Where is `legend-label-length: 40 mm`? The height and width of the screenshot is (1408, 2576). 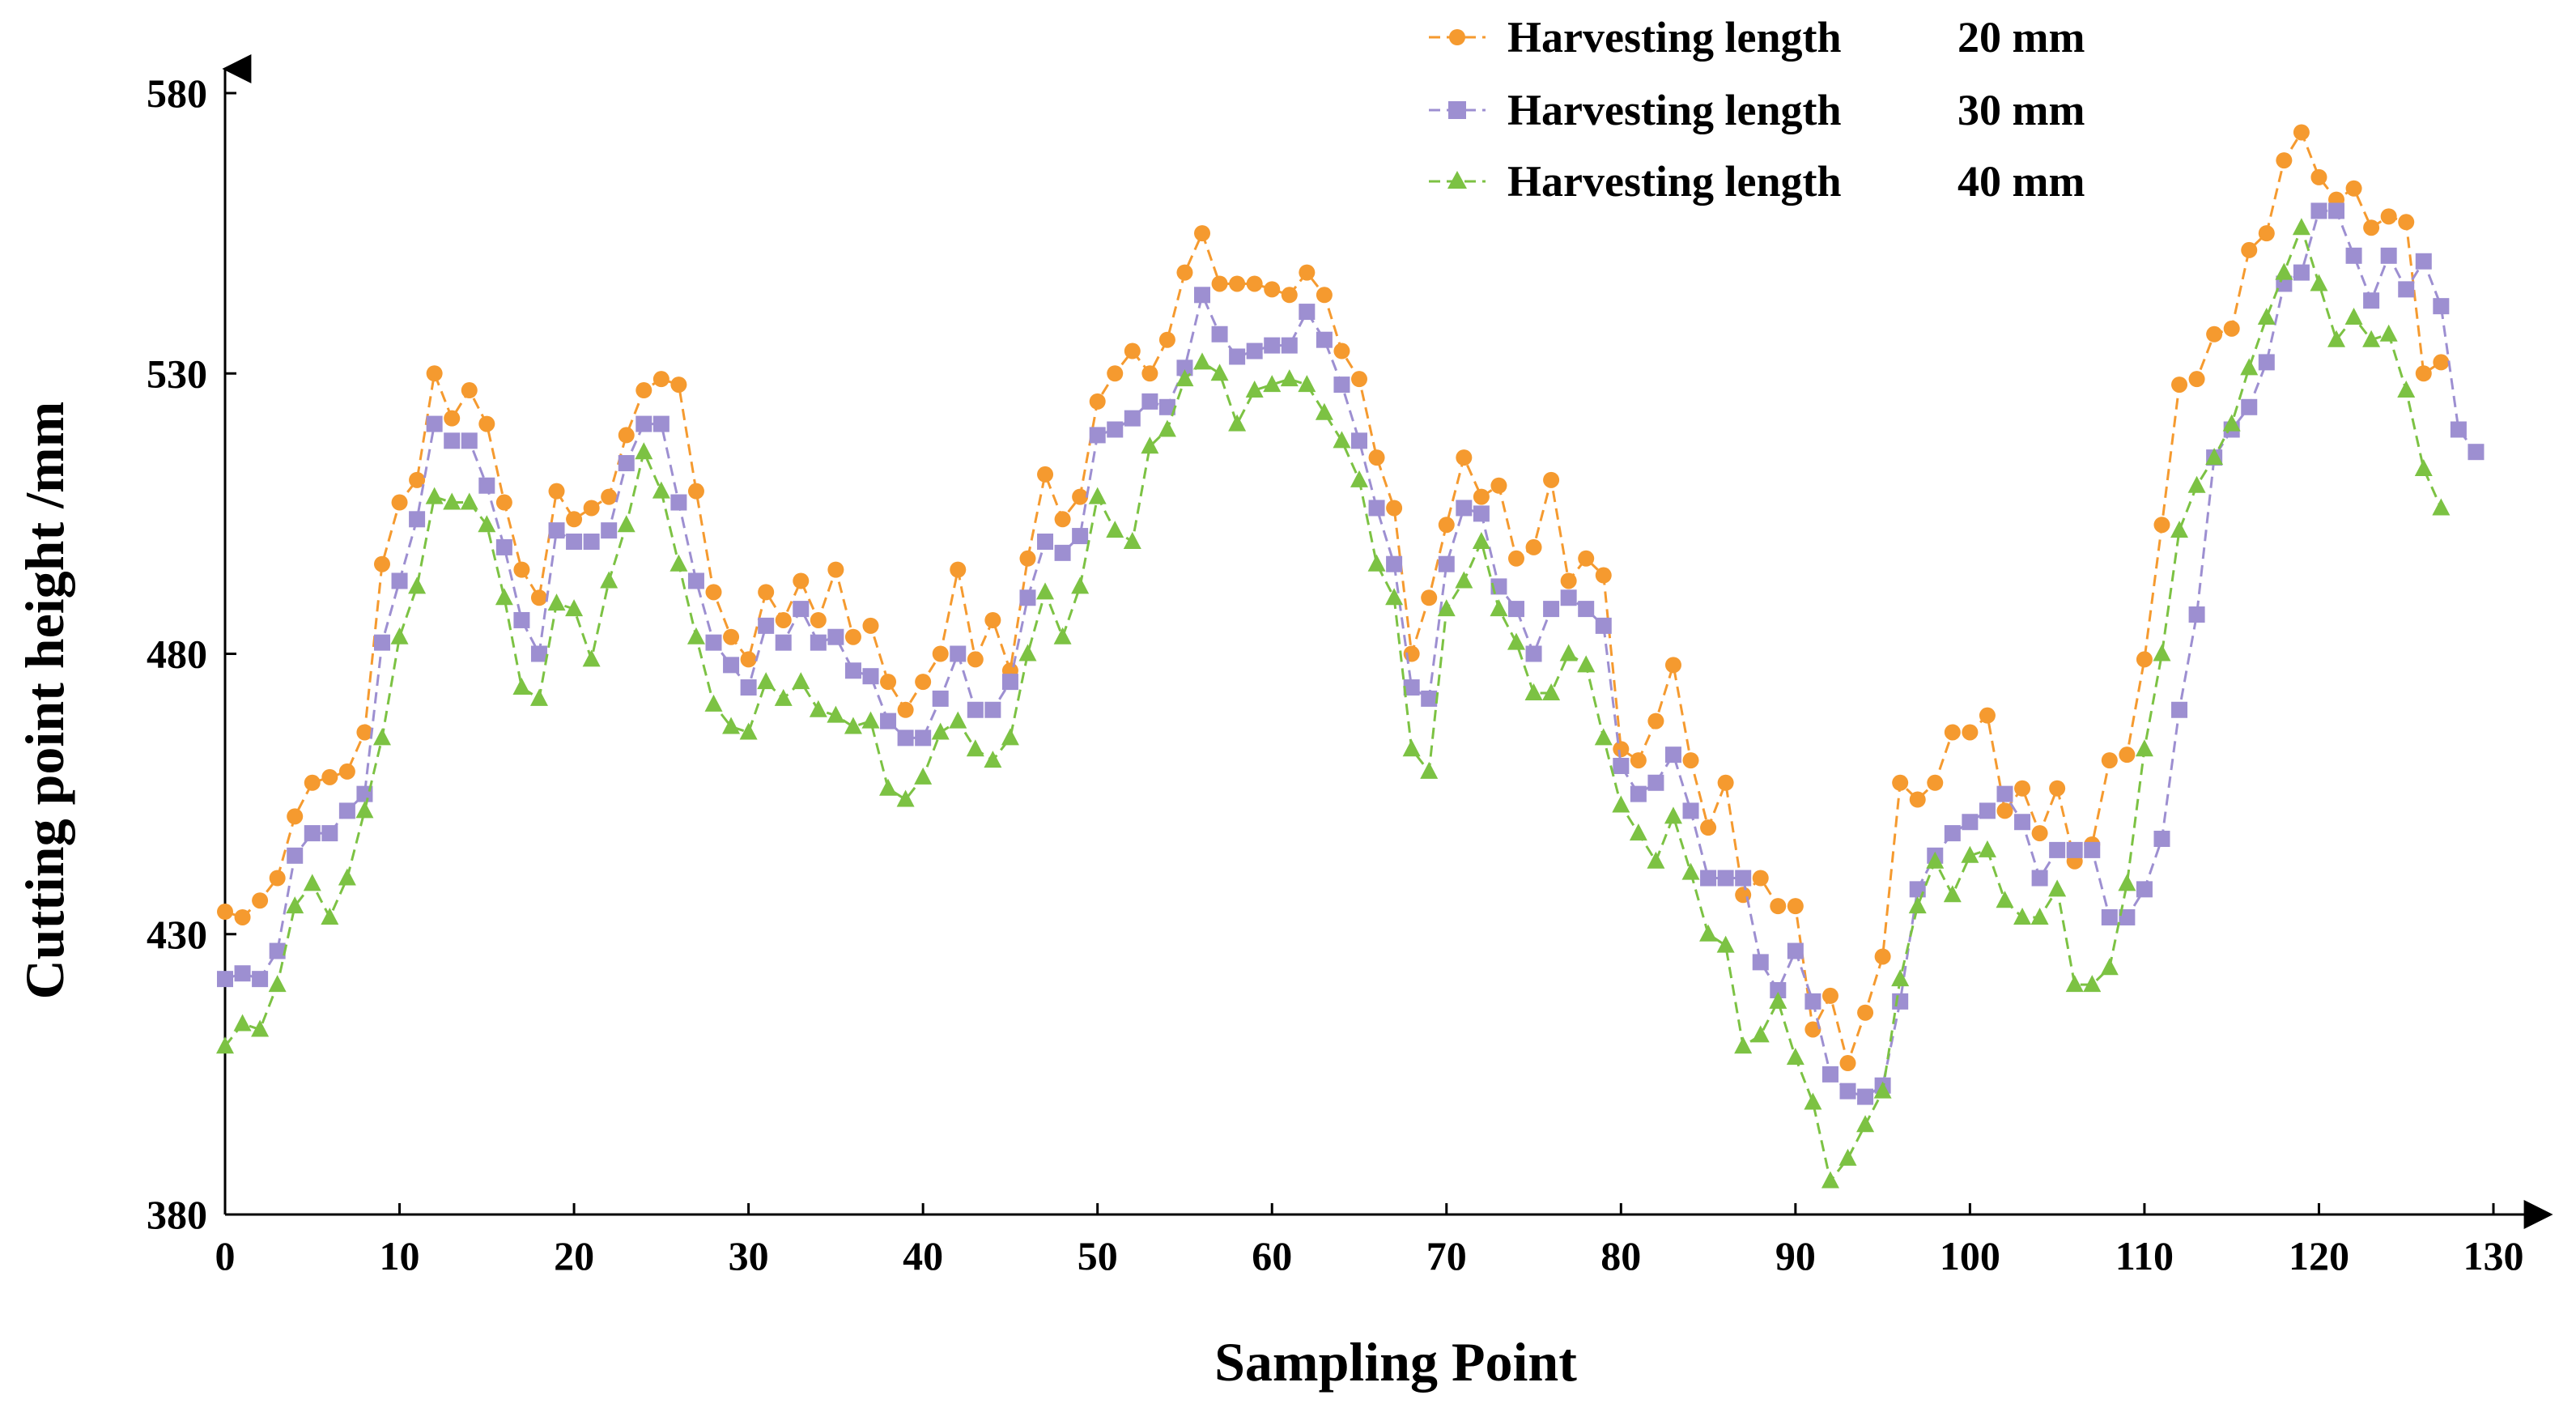 legend-label-length: 40 mm is located at coordinates (2021, 181).